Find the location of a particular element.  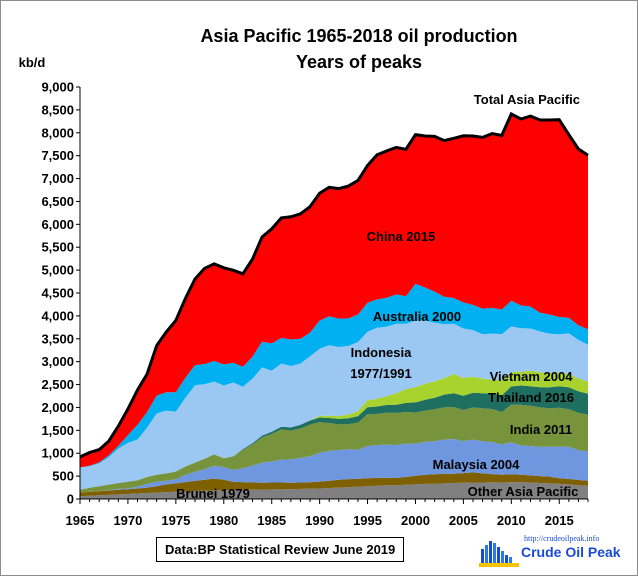

y-tick-label: 5,000 is located at coordinates (57, 270).